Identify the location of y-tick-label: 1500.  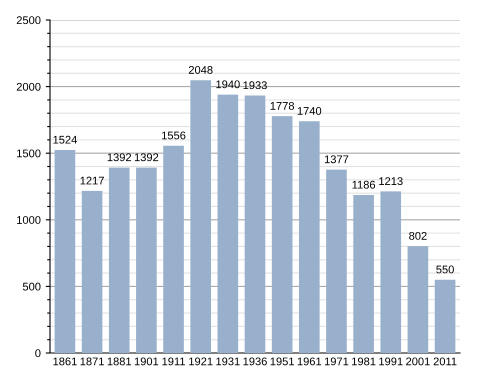
(29, 153).